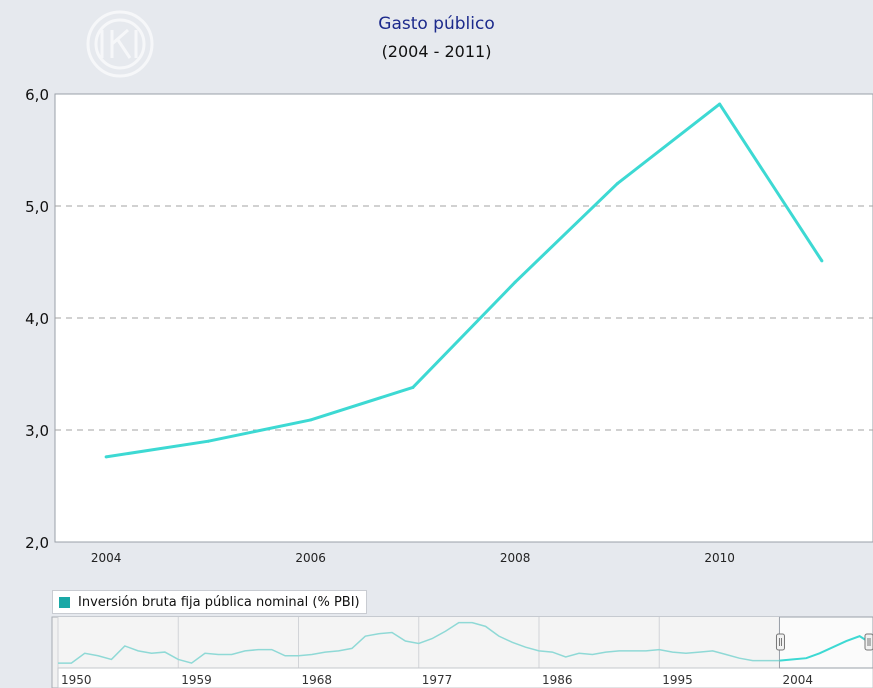 Image resolution: width=873 pixels, height=688 pixels. Describe the element at coordinates (37, 95) in the screenshot. I see `y-tick-label: 6,0` at that location.